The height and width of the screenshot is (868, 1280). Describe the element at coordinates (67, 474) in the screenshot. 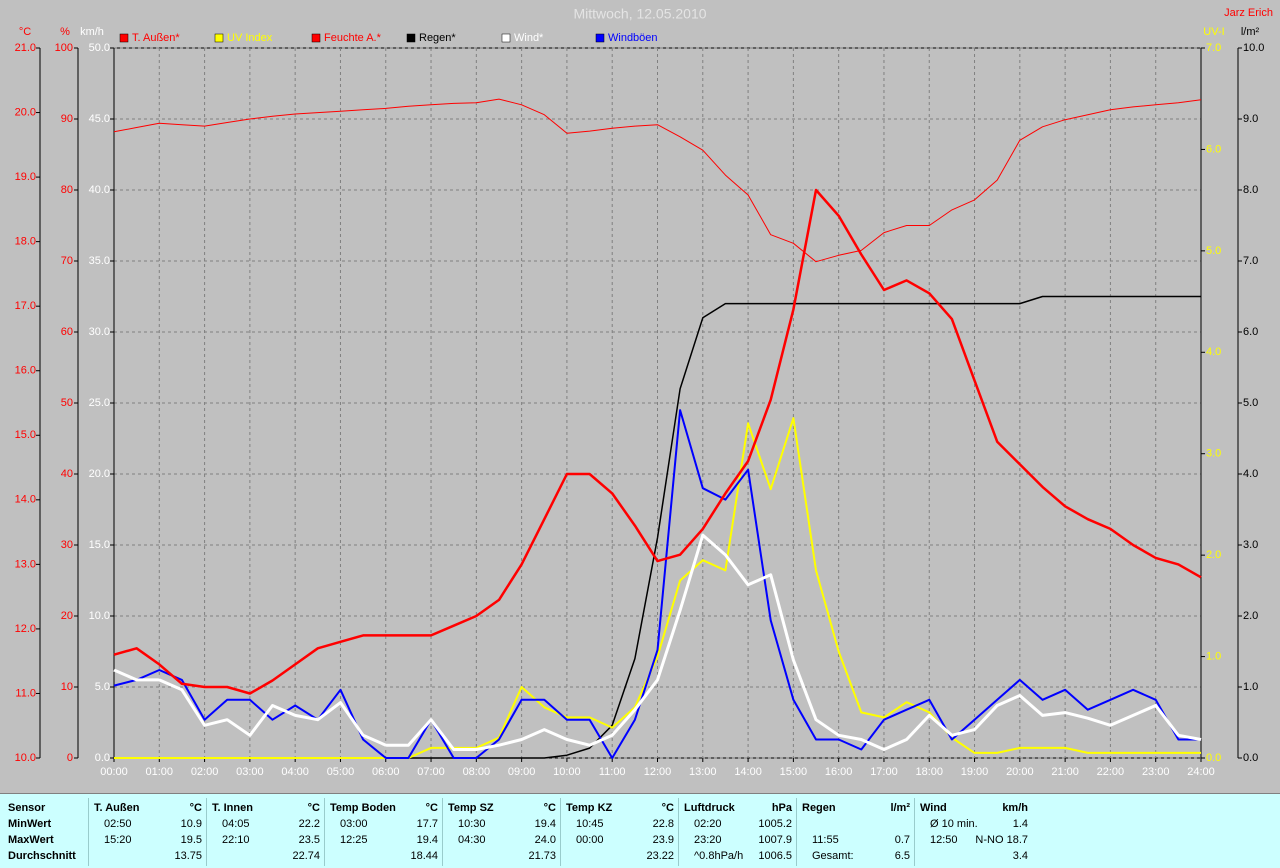

I see `y-tick-label: 40` at that location.